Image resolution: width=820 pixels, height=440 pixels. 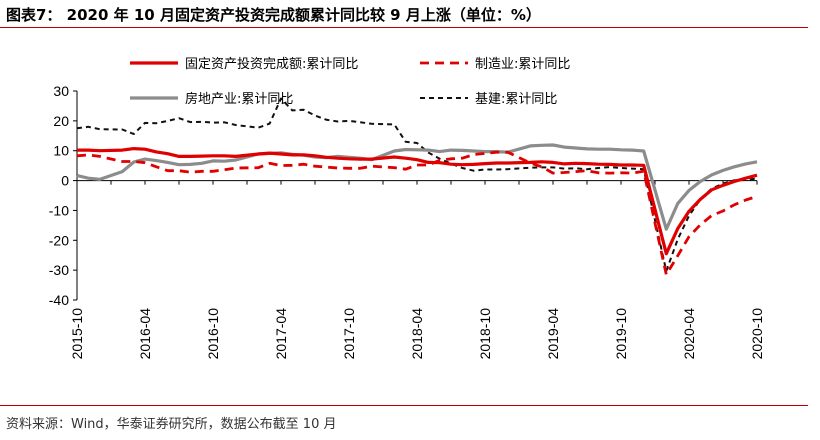 What do you see at coordinates (417, 334) in the screenshot?
I see `x-tick-label: 2018-04` at bounding box center [417, 334].